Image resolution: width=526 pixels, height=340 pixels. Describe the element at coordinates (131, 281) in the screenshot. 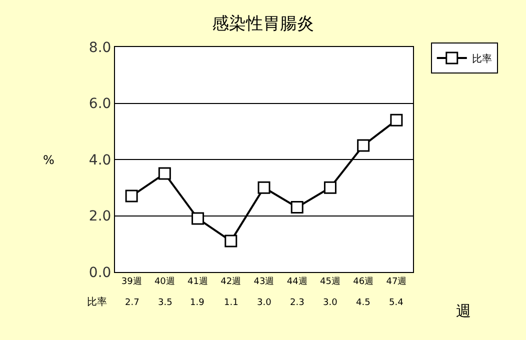

I see `x-tick-label: 39週` at that location.